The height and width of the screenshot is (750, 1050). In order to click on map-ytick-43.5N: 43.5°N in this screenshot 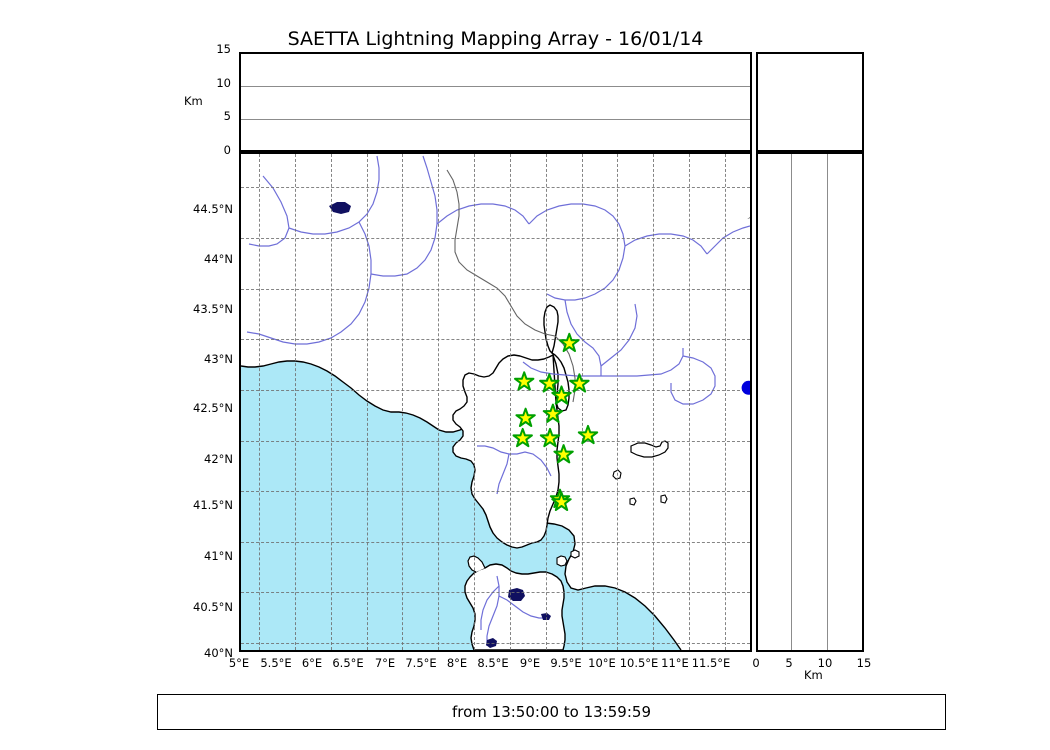, I will do `click(213, 309)`.